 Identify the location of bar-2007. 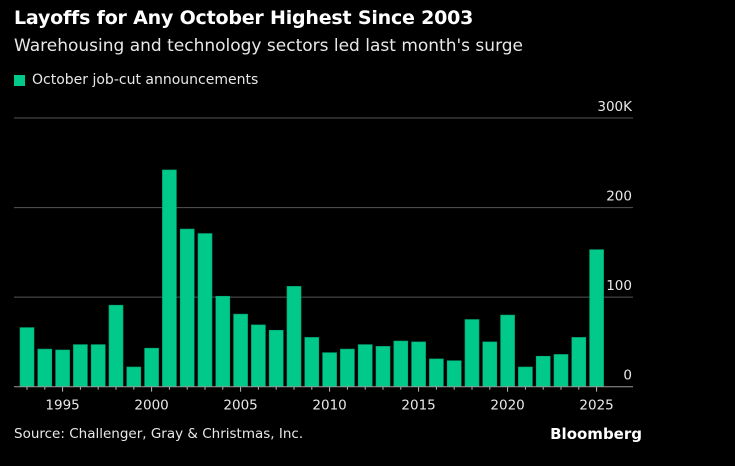
(276, 358).